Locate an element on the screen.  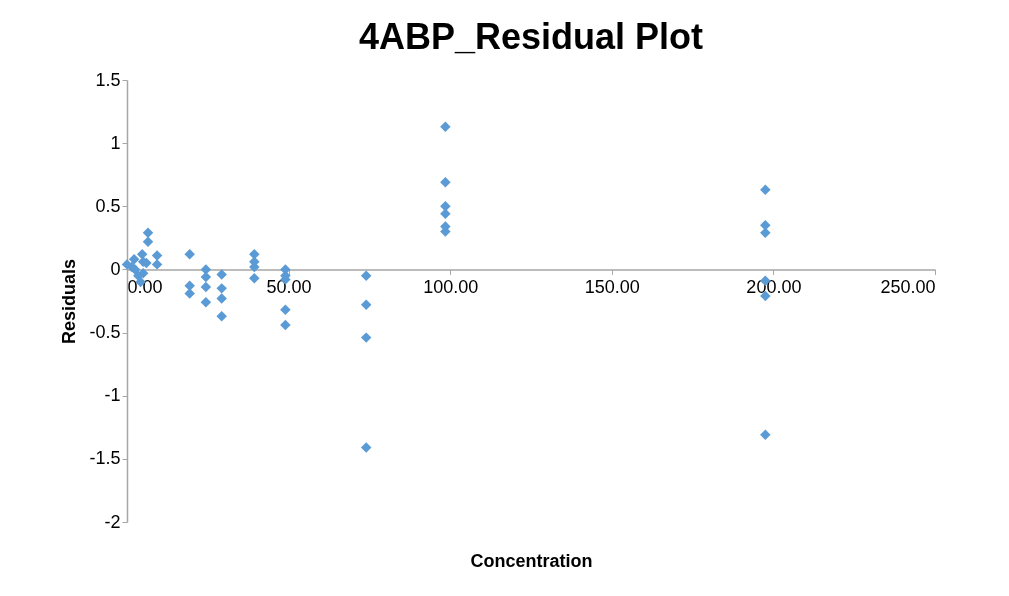
y-tick-label: -0.5 is located at coordinates (105, 332).